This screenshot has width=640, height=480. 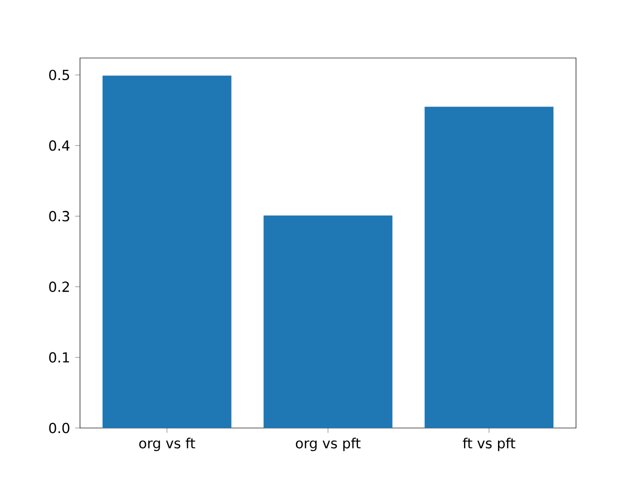 I want to click on x-tick-label: org vs pft, so click(x=328, y=445).